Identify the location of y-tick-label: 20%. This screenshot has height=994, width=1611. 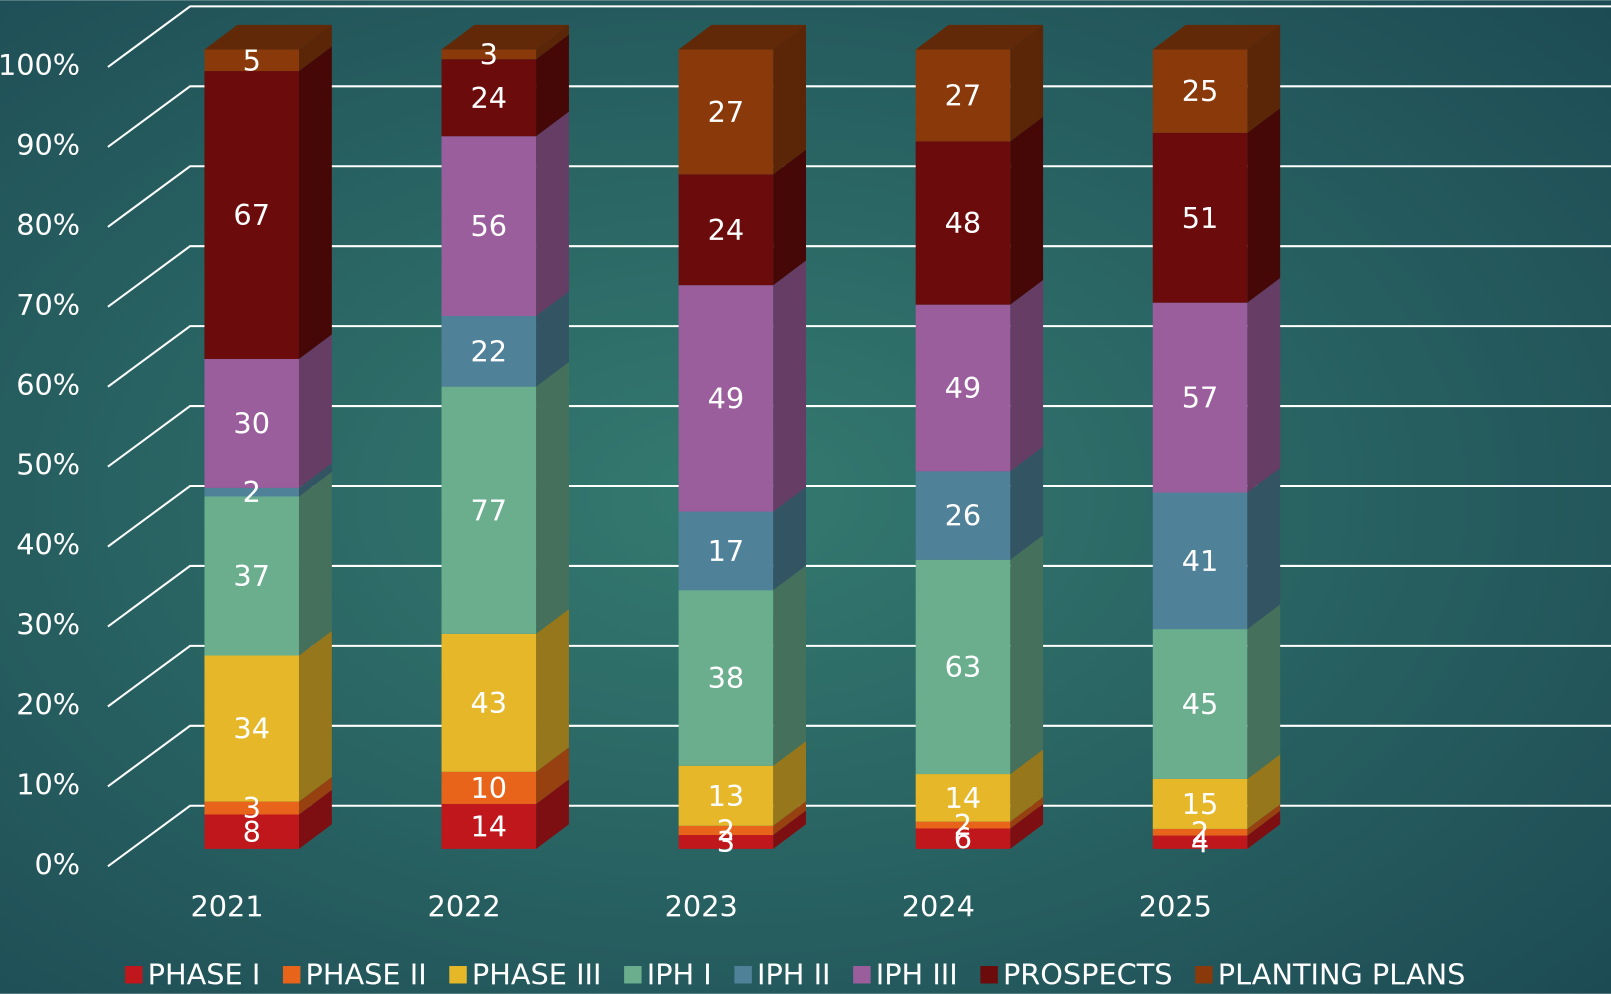
(48, 704).